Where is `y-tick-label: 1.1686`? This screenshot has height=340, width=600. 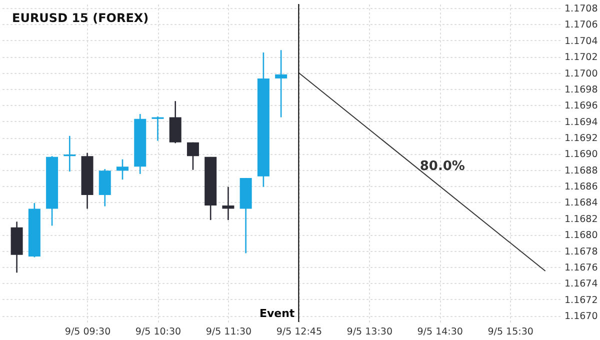
y-tick-label: 1.1686 is located at coordinates (581, 187).